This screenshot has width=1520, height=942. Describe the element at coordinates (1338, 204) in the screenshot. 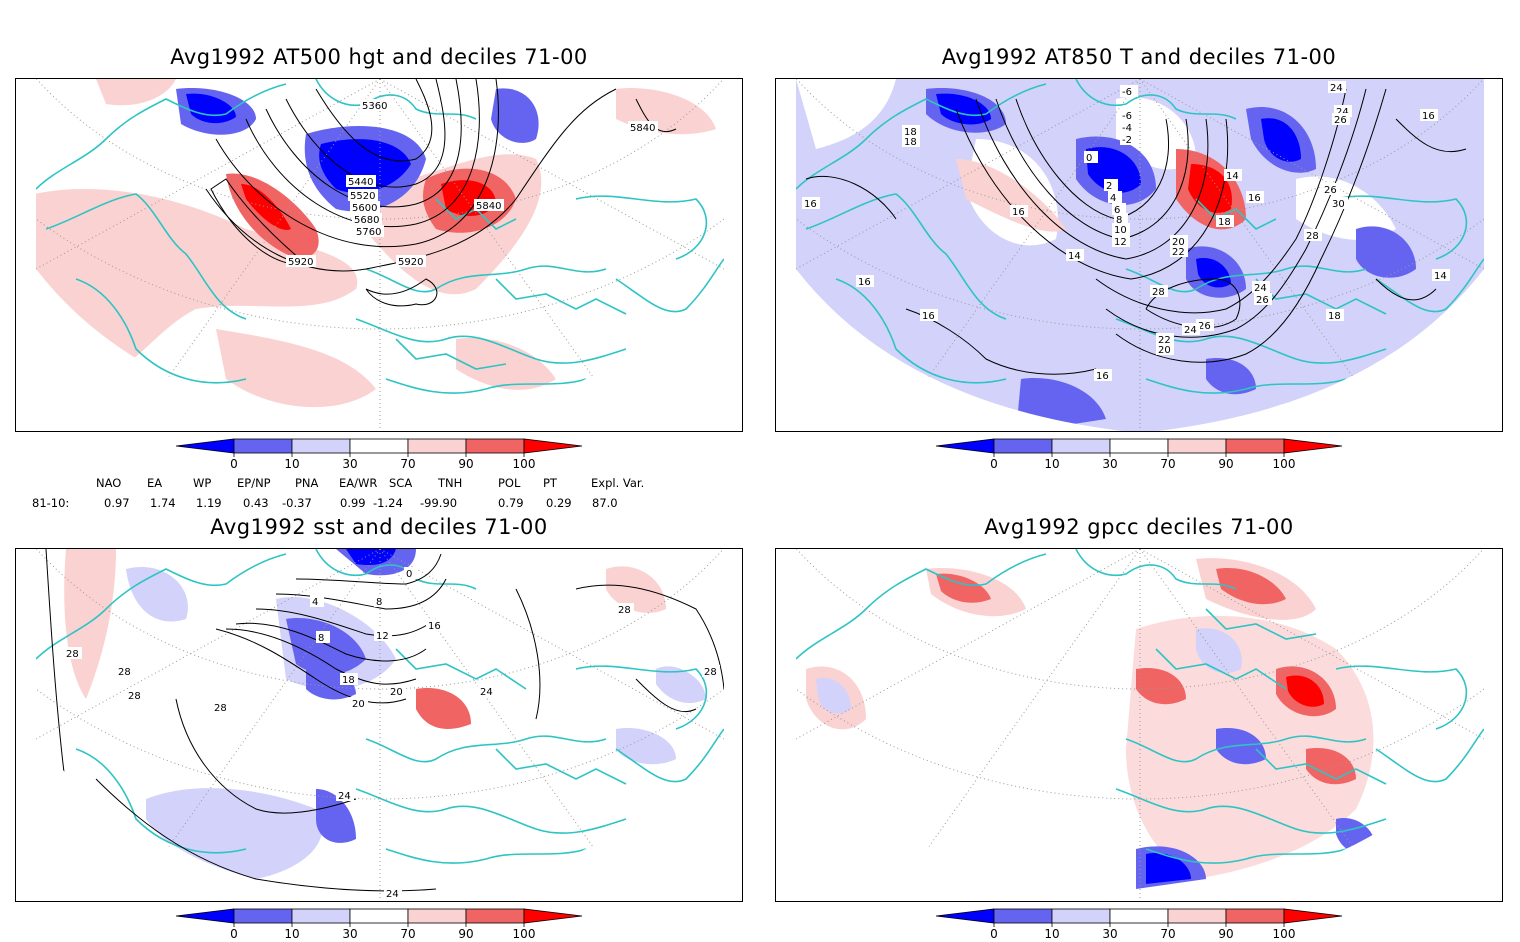

I see `contour-label: 30` at that location.